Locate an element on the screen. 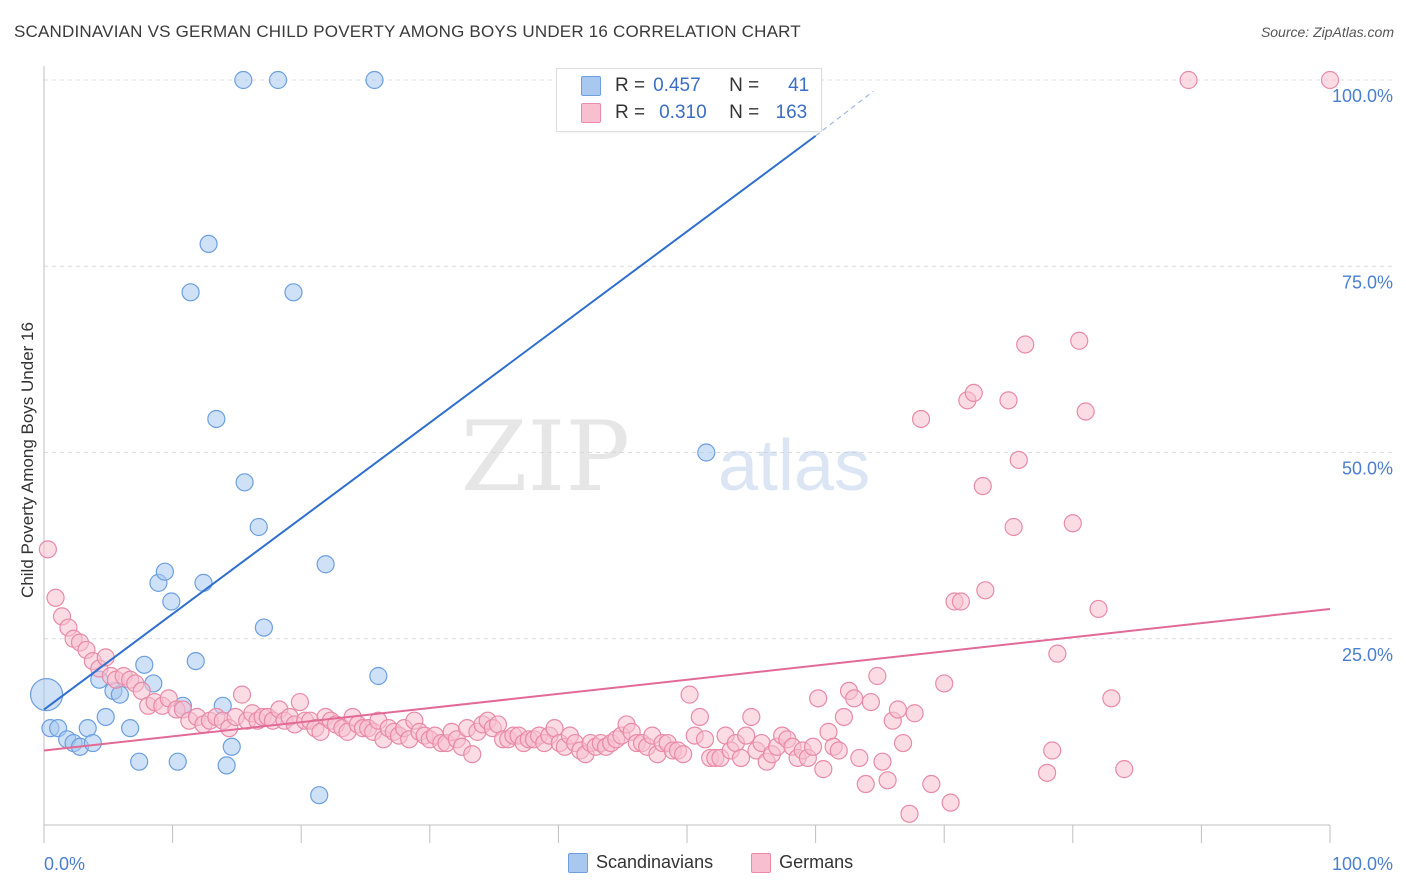  legend: Scandinavians Germans is located at coordinates (724, 862).